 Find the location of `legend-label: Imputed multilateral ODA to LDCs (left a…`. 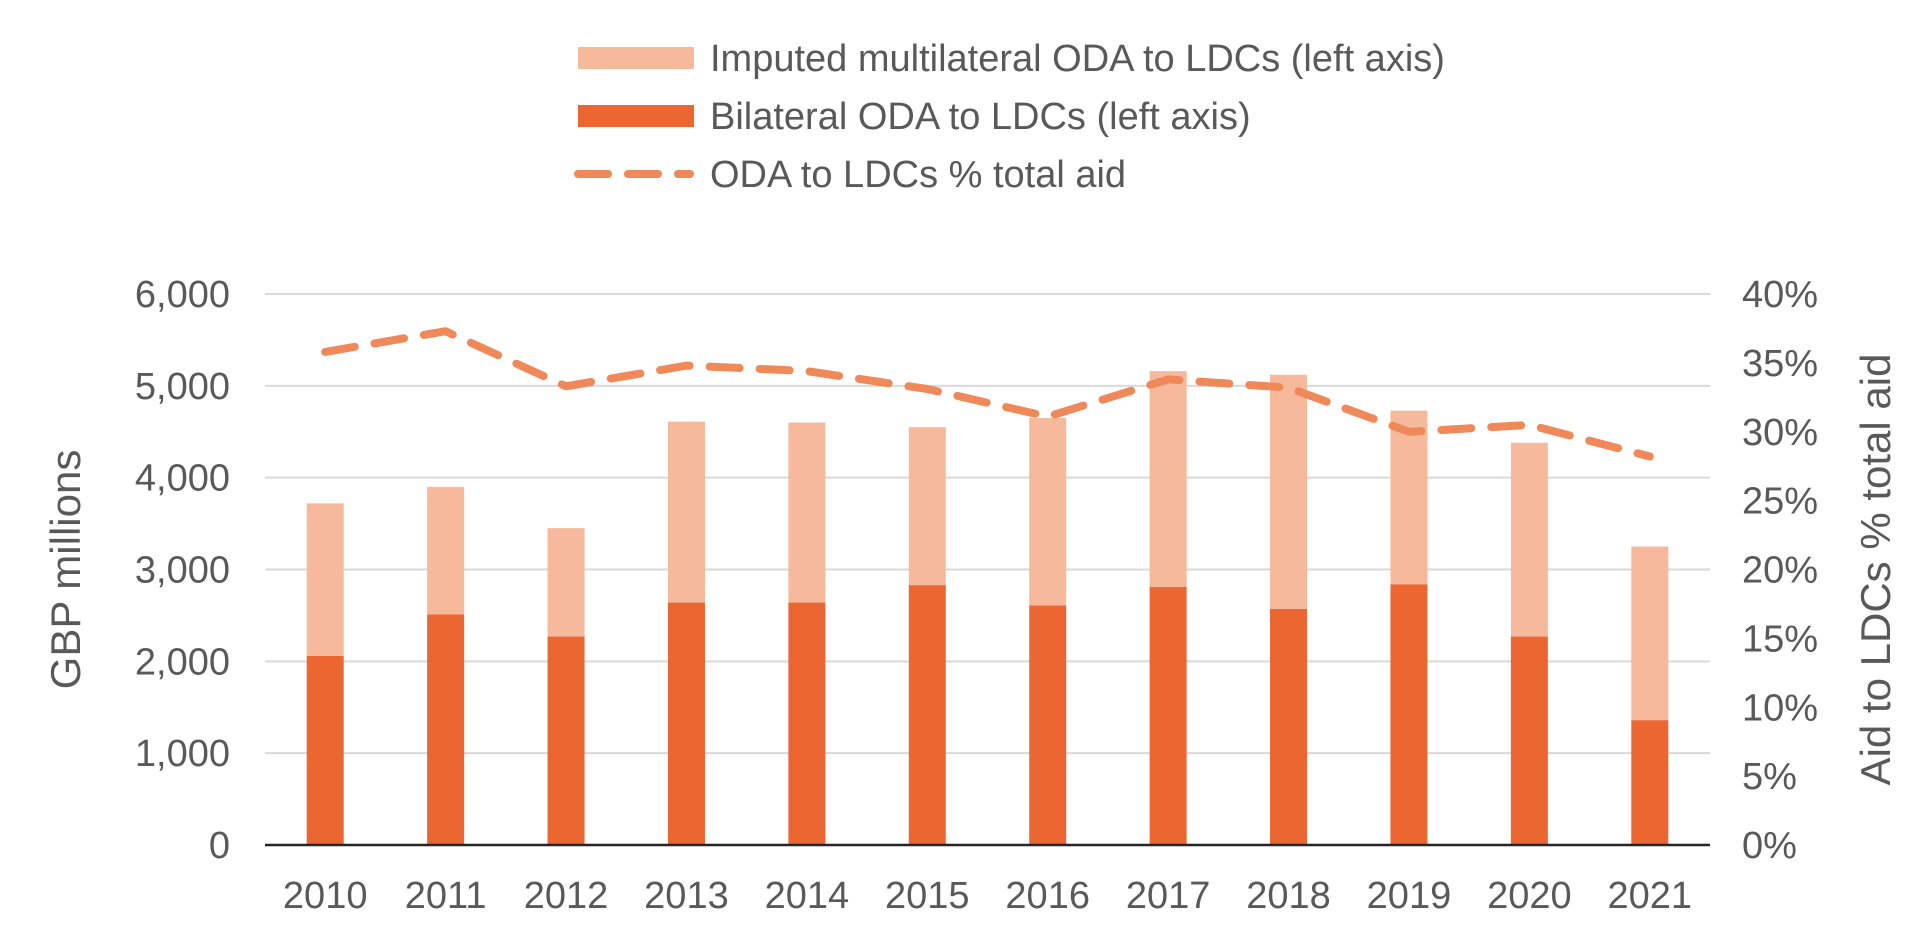

legend-label: Imputed multilateral ODA to LDCs (left a… is located at coordinates (1077, 59).